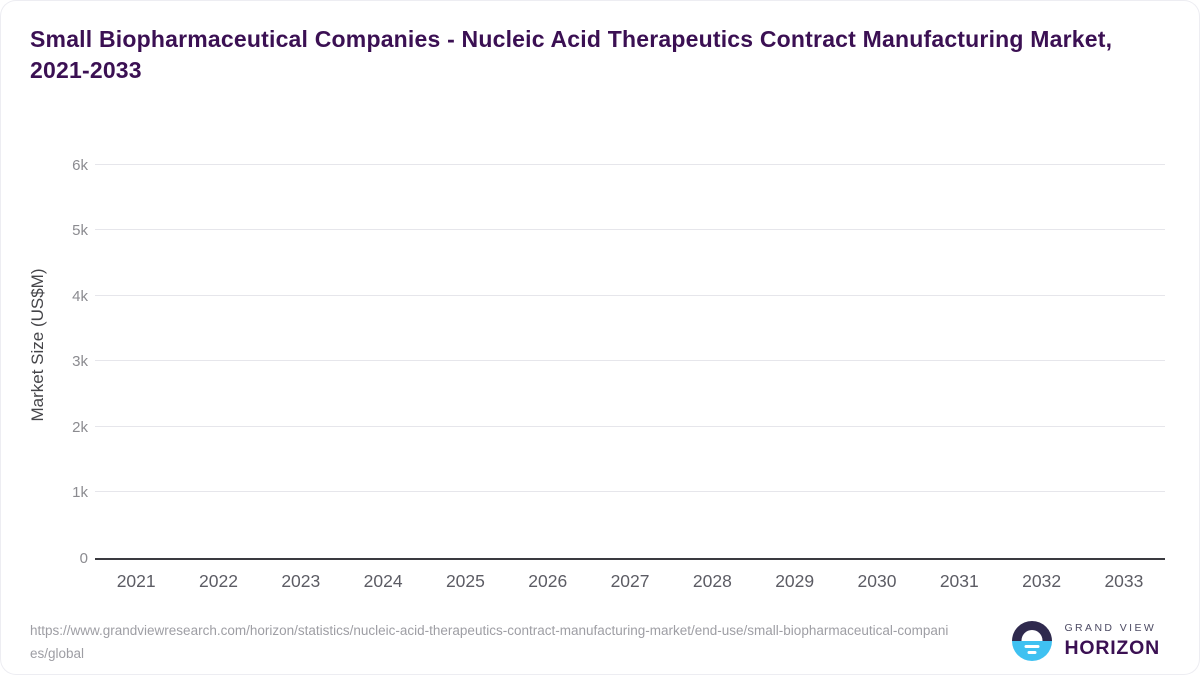 The width and height of the screenshot is (1200, 675). Describe the element at coordinates (59, 349) in the screenshot. I see `y-axis-labels: 0 1k 2k 3k 4k 5k 6k` at that location.